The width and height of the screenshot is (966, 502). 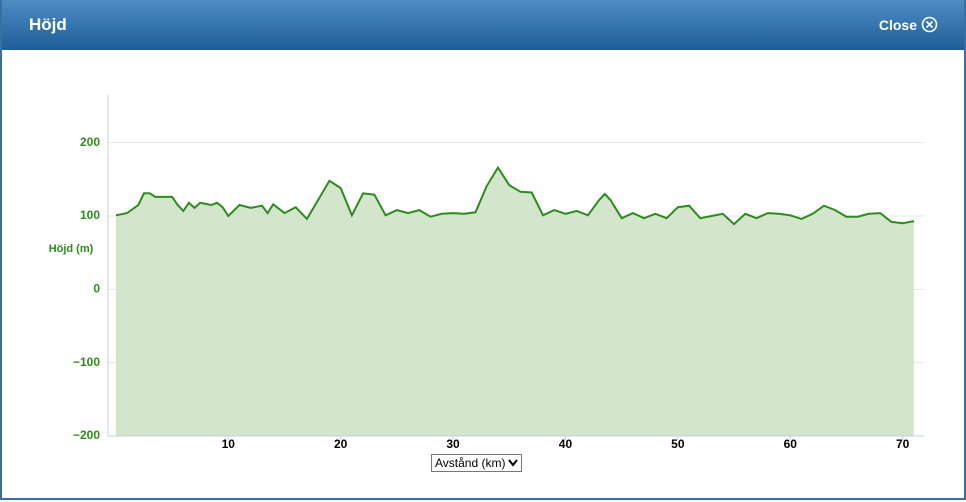 What do you see at coordinates (470, 463) in the screenshot?
I see `selector-label: Avstånd (km)` at bounding box center [470, 463].